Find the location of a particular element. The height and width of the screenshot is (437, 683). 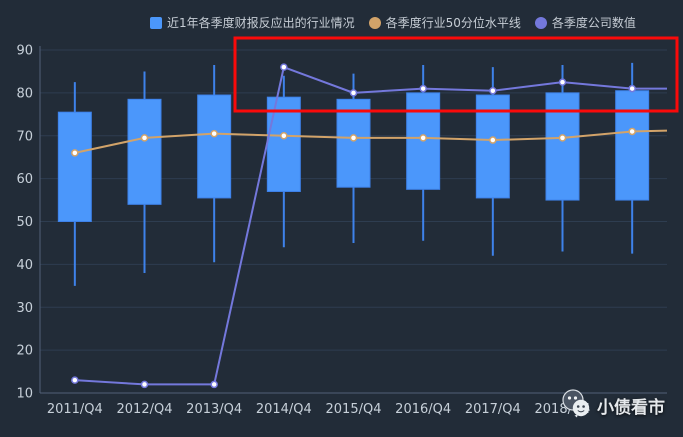

median-line-series is located at coordinates (369, 142).